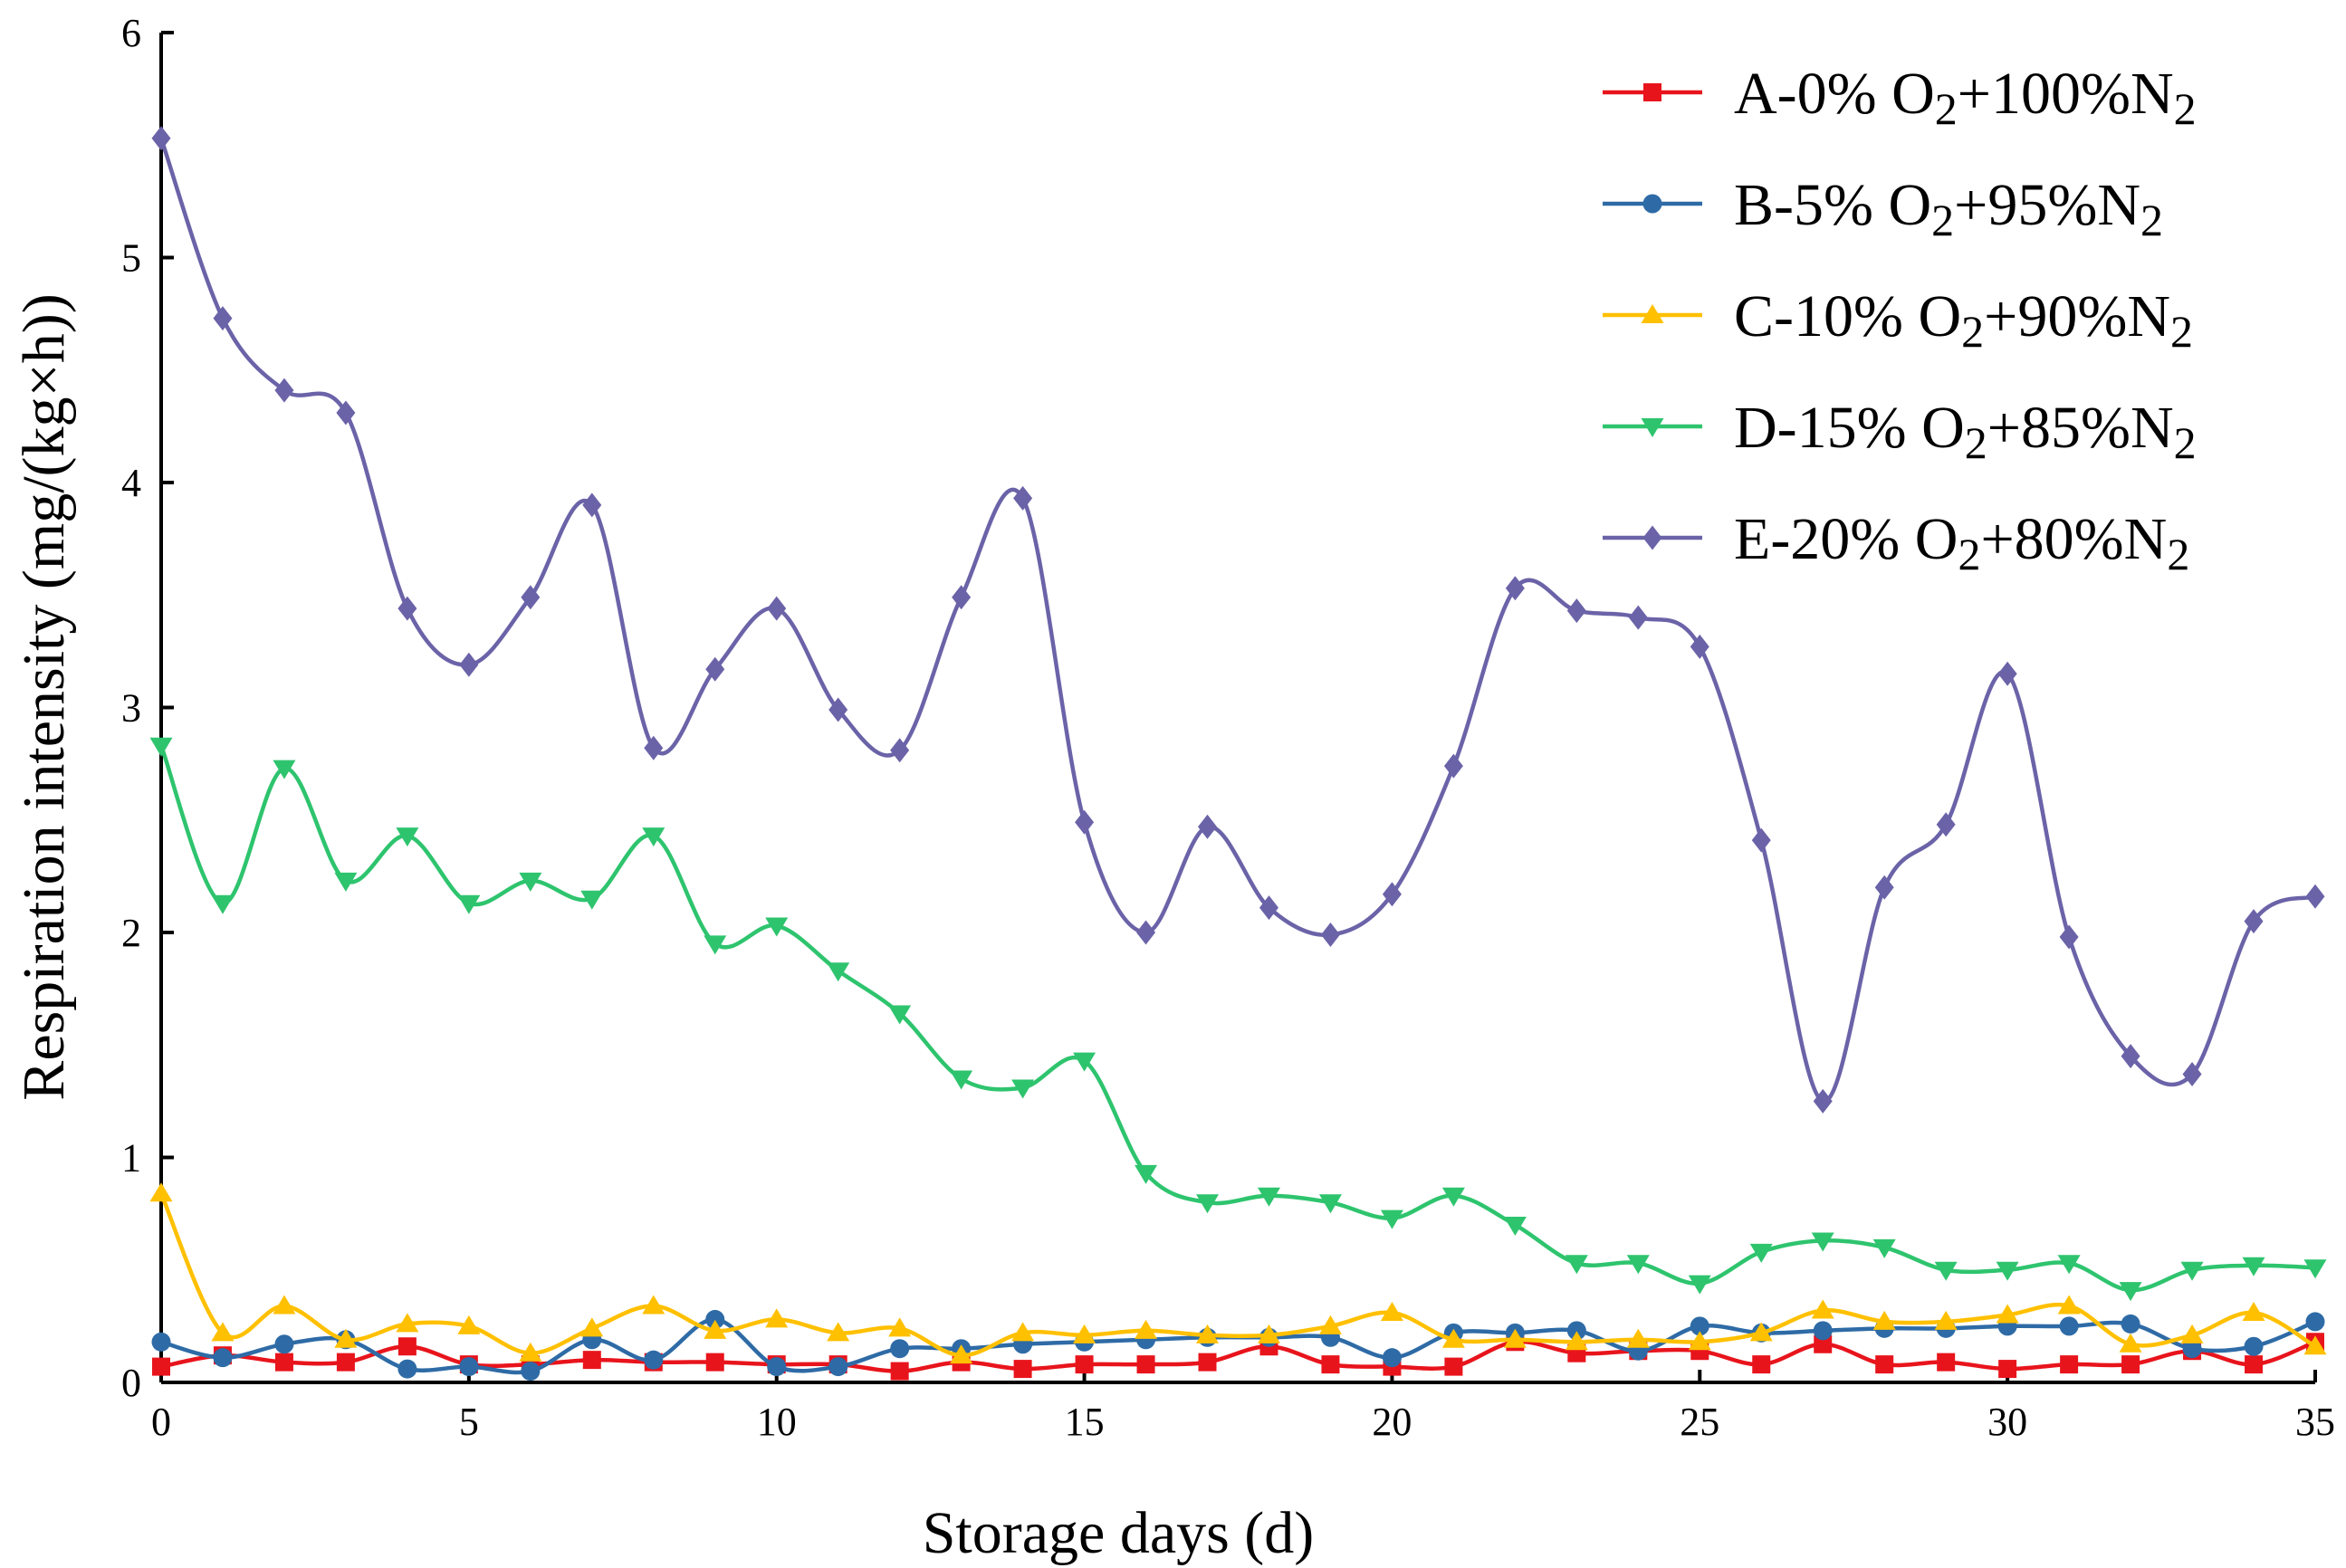 Image resolution: width=2346 pixels, height=1568 pixels. What do you see at coordinates (131, 258) in the screenshot?
I see `y-tick-label: 5` at bounding box center [131, 258].